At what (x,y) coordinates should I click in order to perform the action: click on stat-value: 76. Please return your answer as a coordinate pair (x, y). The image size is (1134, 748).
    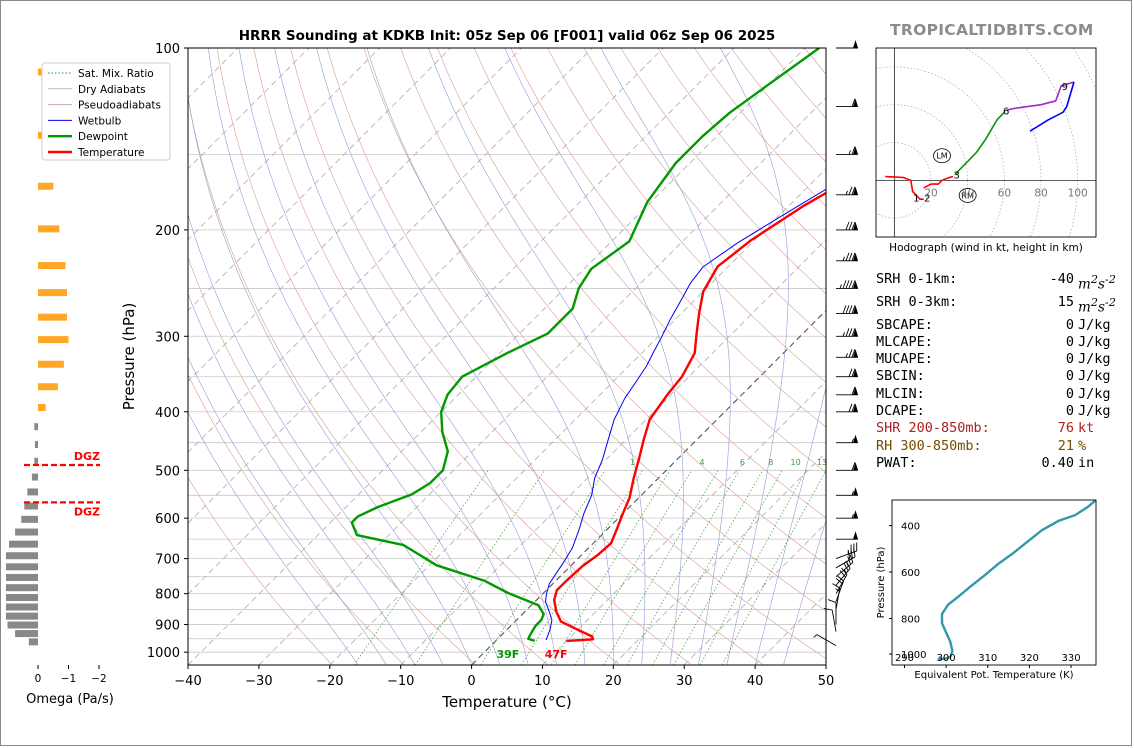
    Looking at the image, I should click on (1065, 428).